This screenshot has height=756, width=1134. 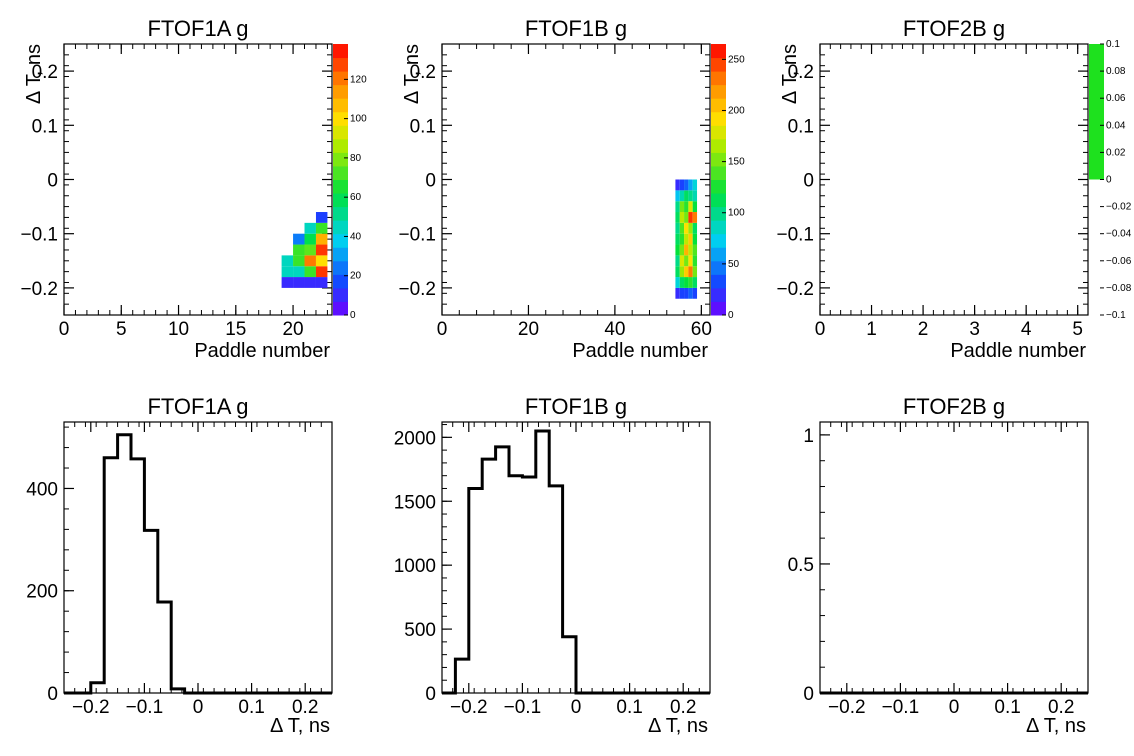 I want to click on palette-tick-label: 200, so click(x=736, y=110).